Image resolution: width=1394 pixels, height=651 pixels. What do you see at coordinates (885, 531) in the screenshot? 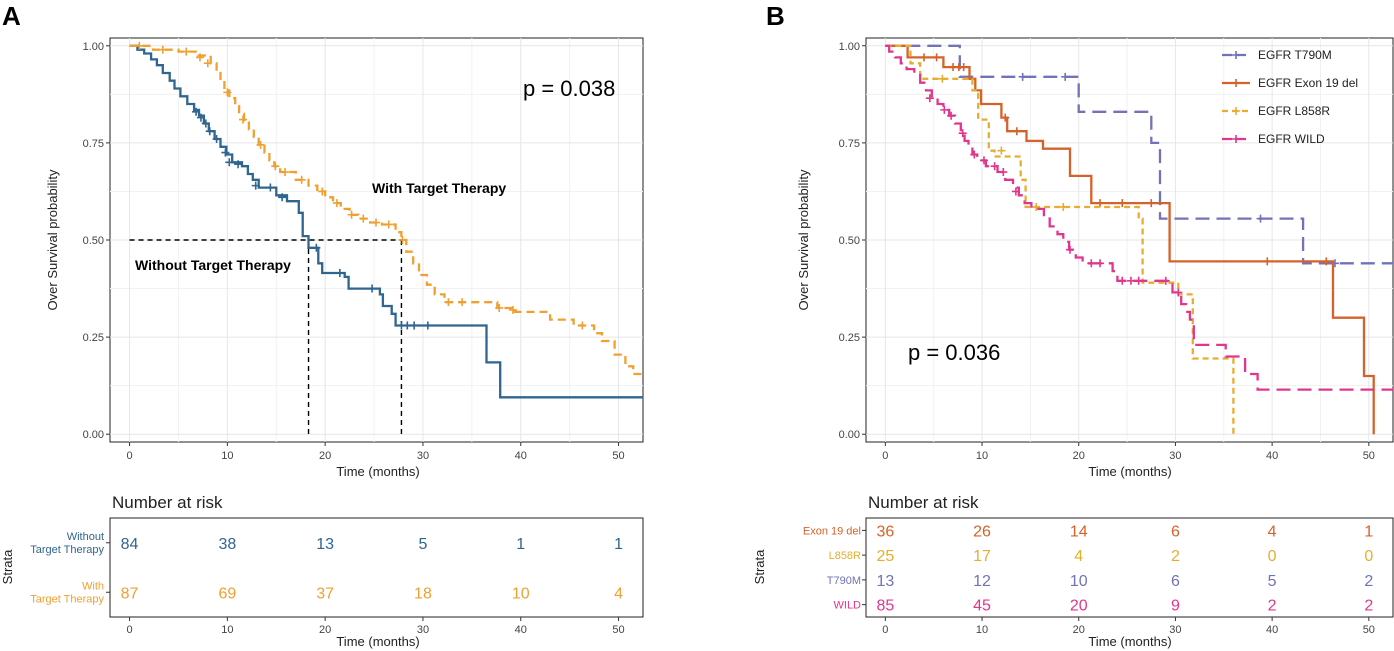
I see `b-risk-count: 36` at bounding box center [885, 531].